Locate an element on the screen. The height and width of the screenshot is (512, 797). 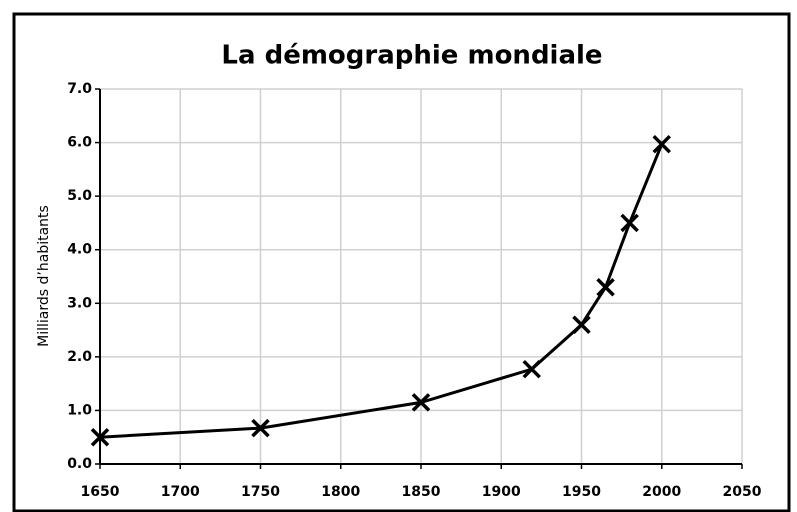
y-tick-label: 0.0 is located at coordinates (79, 464).